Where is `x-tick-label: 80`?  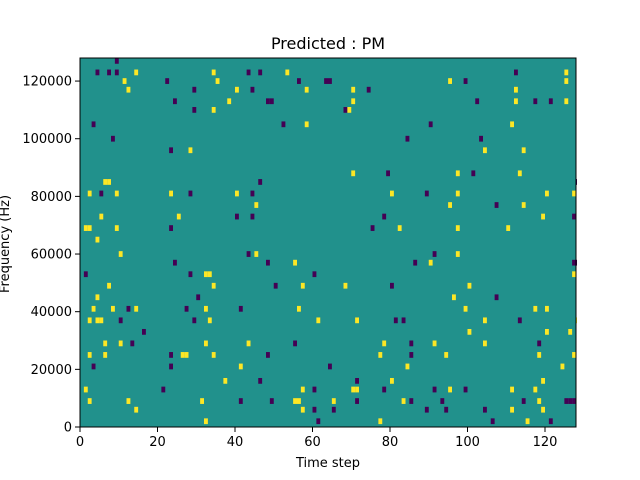
x-tick-label: 80 is located at coordinates (390, 442).